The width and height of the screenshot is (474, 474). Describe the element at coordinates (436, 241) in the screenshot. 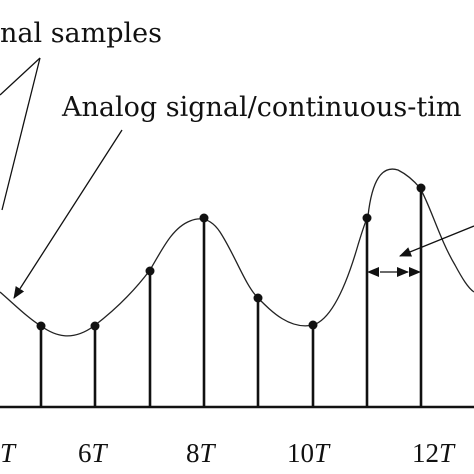

I see `interval-pointer-arrow` at that location.